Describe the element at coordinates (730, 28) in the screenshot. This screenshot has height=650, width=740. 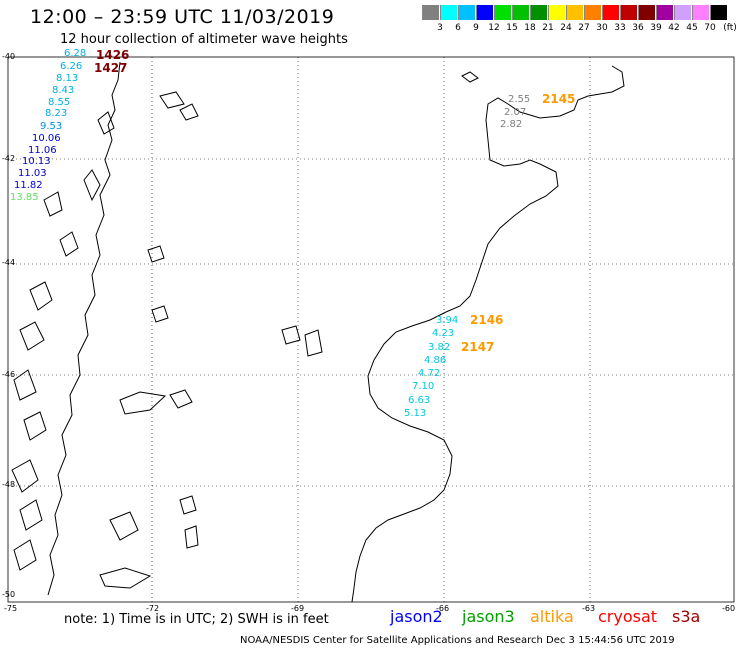
I see `legend-unit: (ft)` at that location.